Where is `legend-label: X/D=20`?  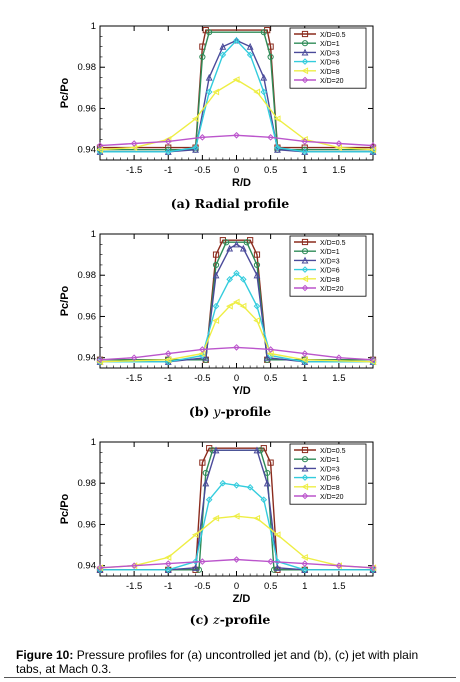
legend-label: X/D=20 is located at coordinates (332, 81).